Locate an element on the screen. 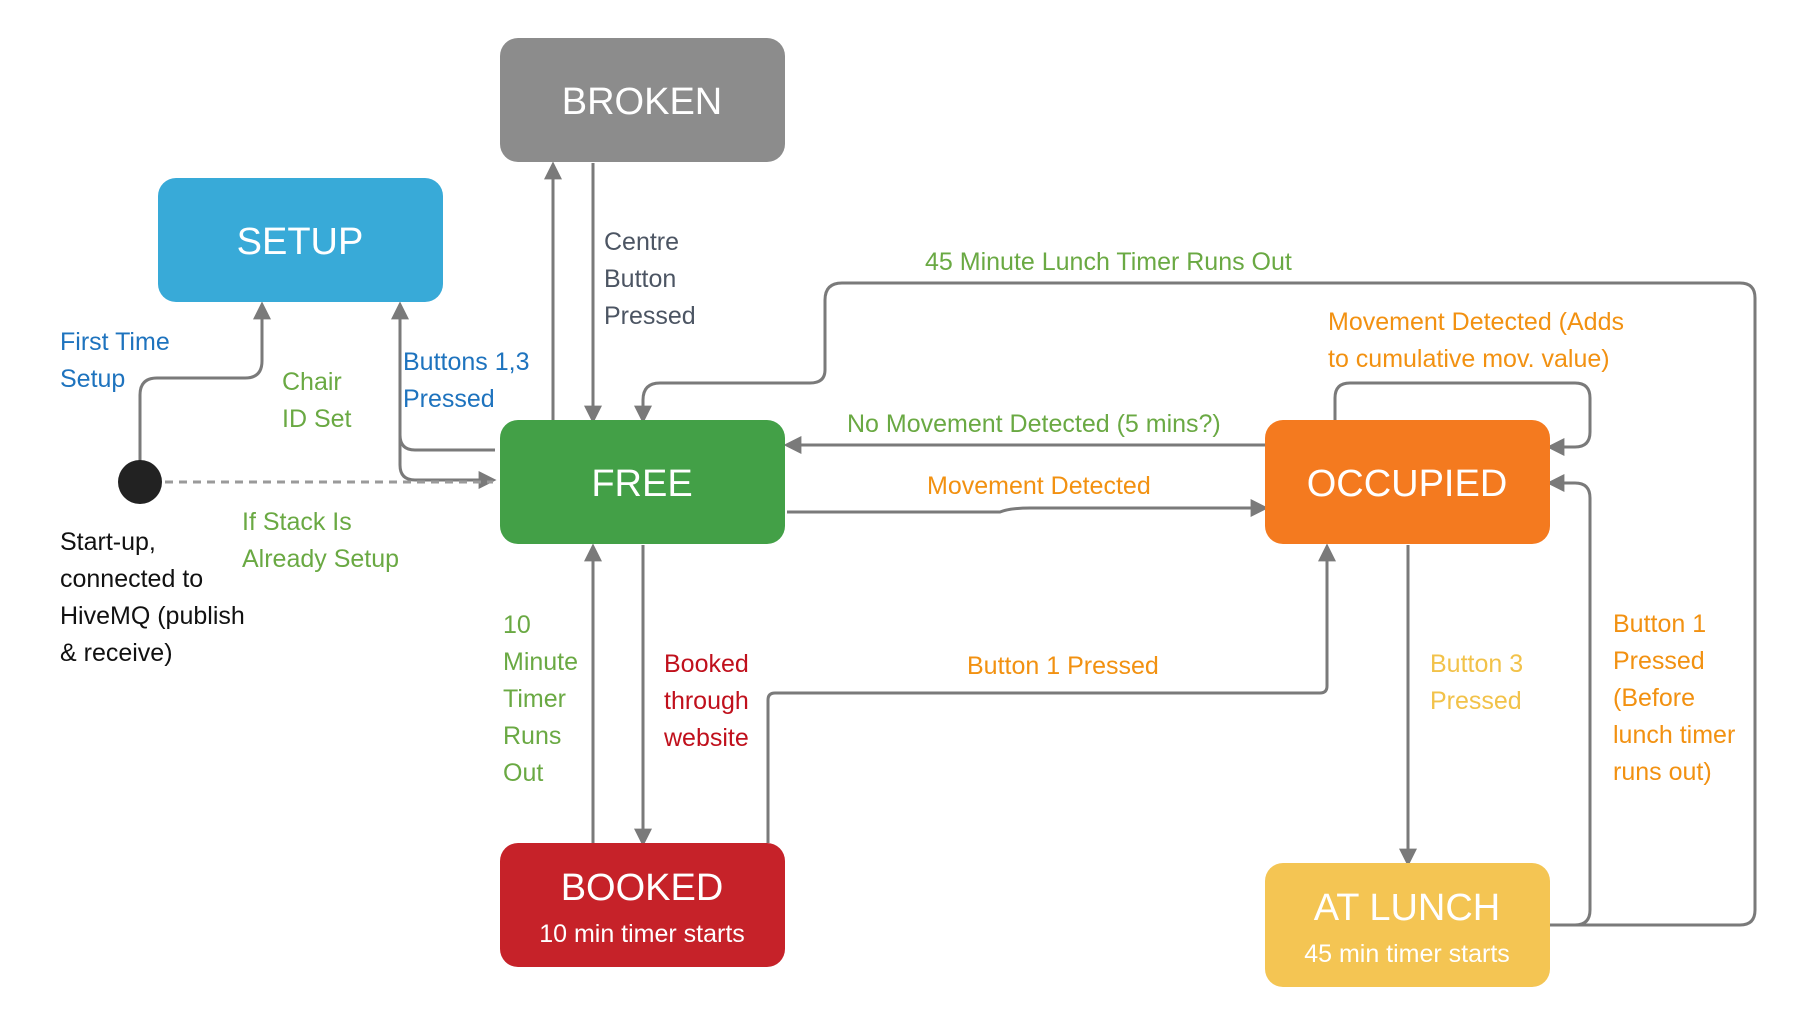 The height and width of the screenshot is (1020, 1800). state-setup-title: SETUP is located at coordinates (300, 242).